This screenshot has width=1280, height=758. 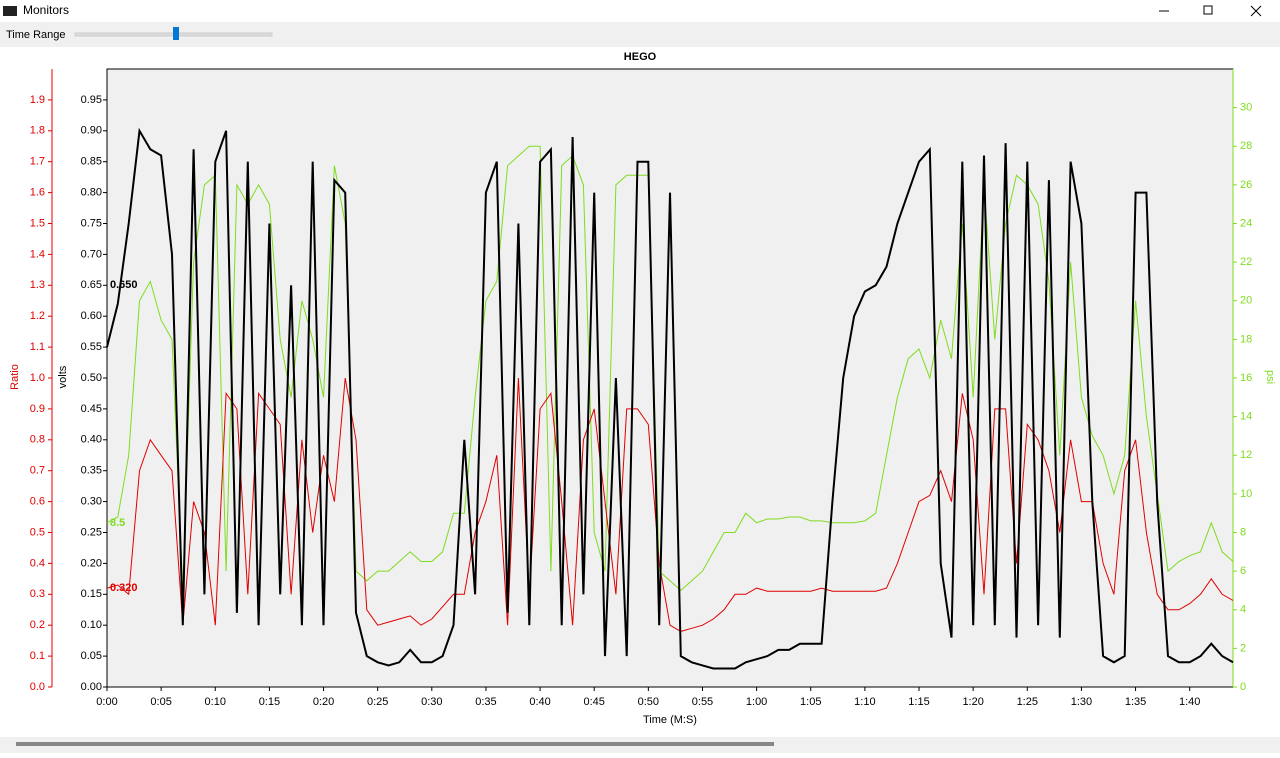 What do you see at coordinates (1256, 11) in the screenshot?
I see `close-button` at bounding box center [1256, 11].